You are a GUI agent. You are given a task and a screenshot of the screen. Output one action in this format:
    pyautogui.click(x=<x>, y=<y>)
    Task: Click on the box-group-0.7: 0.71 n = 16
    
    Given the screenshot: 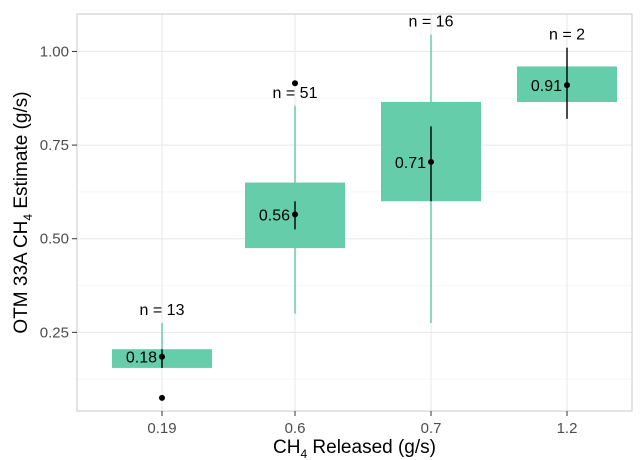 What is the action you would take?
    pyautogui.click(x=431, y=168)
    